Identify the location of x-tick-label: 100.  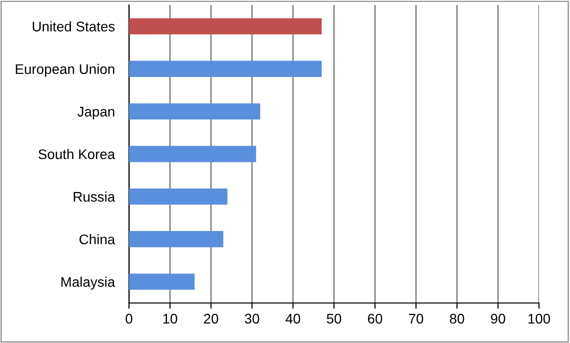
(539, 319).